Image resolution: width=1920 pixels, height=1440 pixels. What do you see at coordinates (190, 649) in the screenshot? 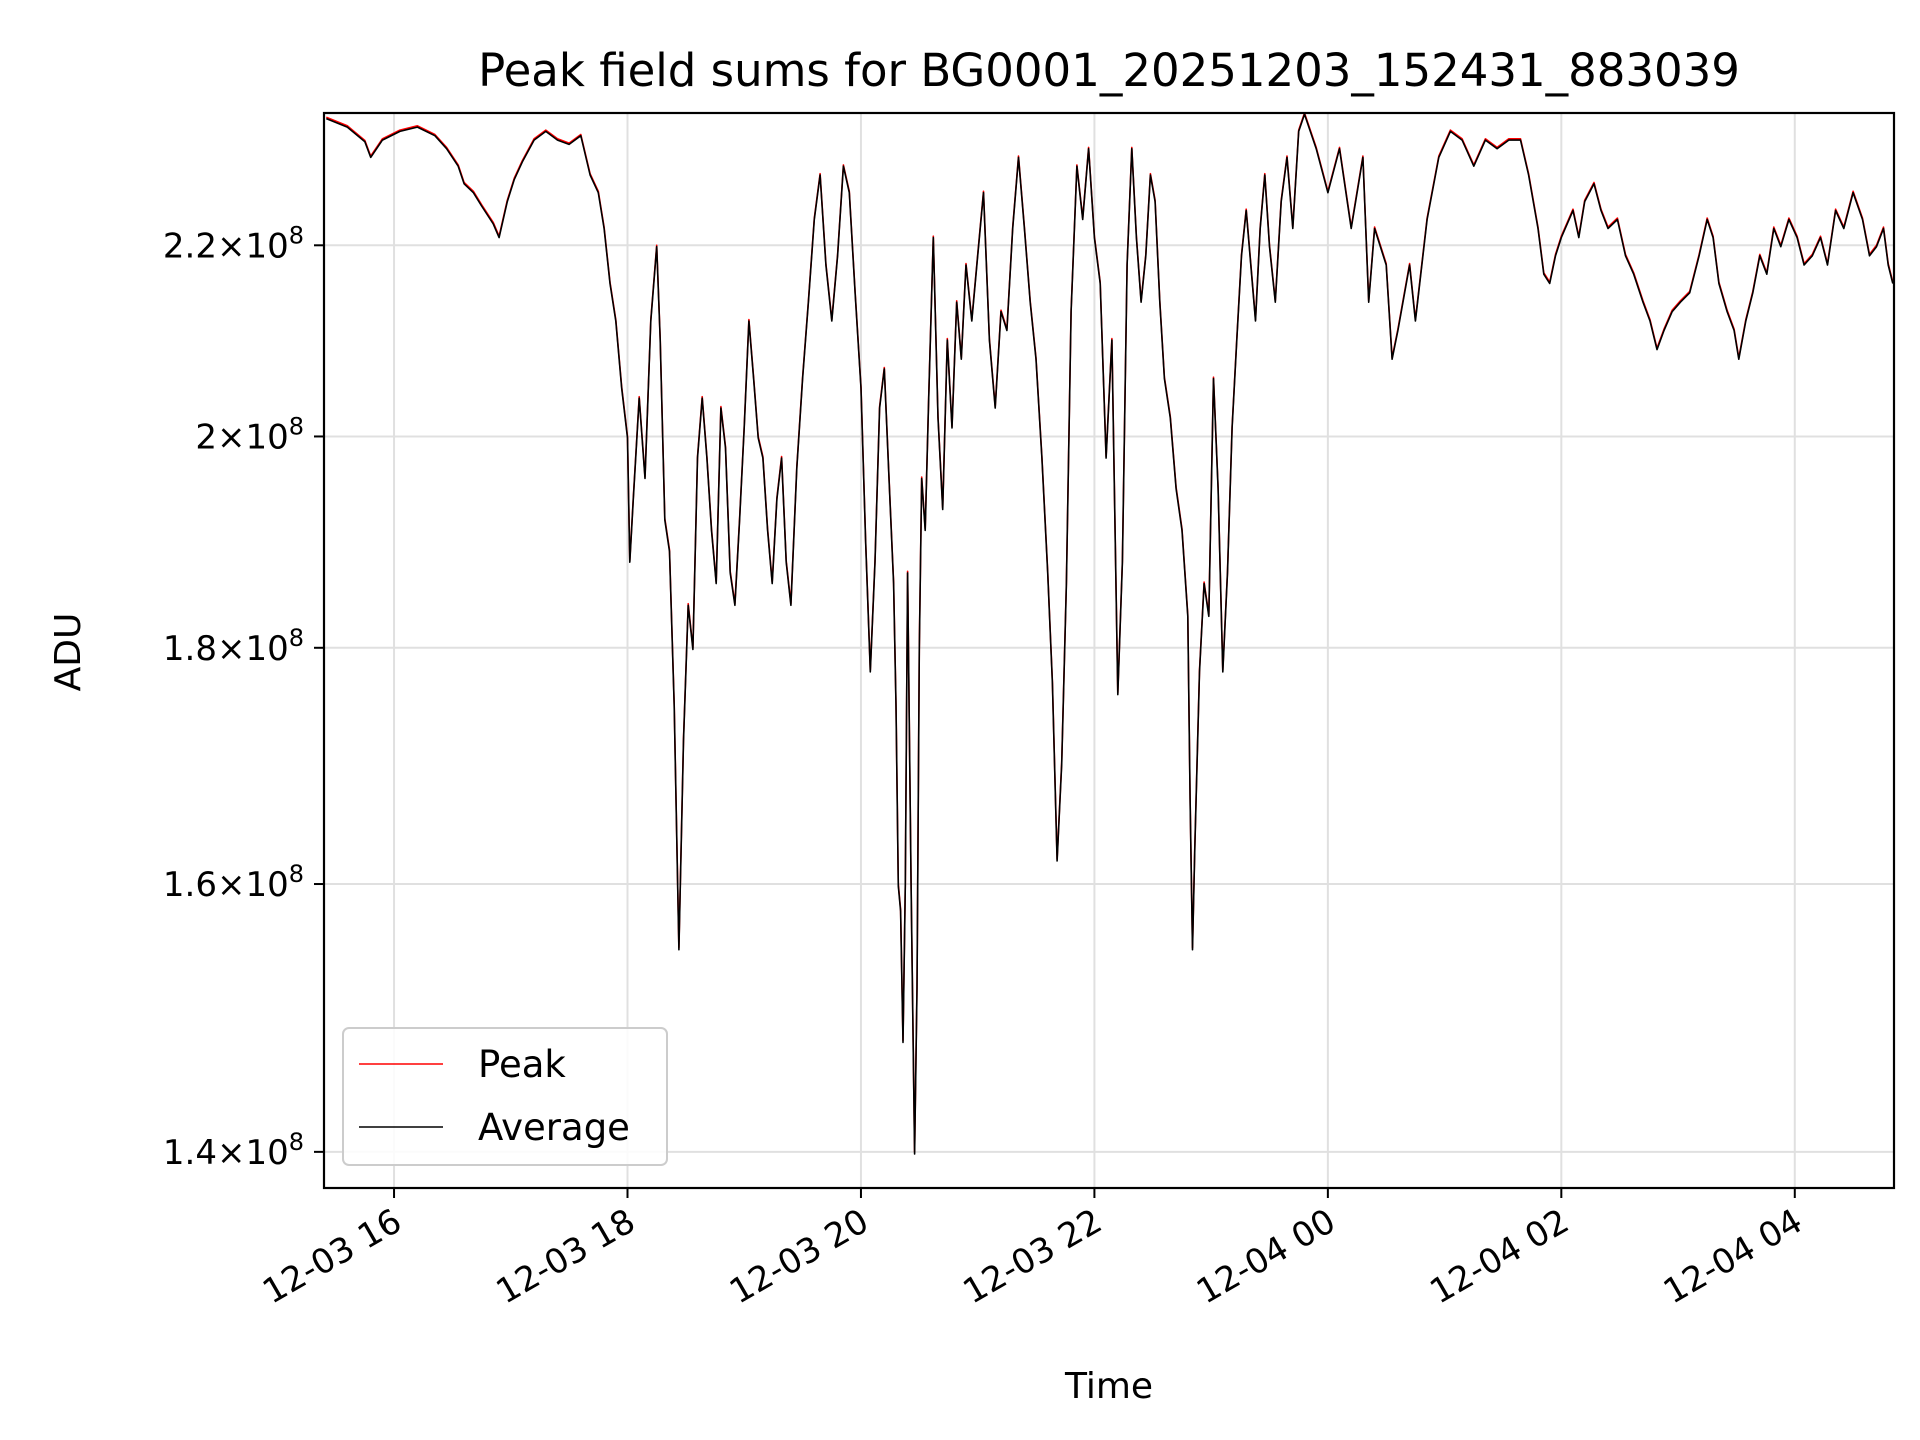
I see `y-tick-mantissa: 1.8` at bounding box center [190, 649].